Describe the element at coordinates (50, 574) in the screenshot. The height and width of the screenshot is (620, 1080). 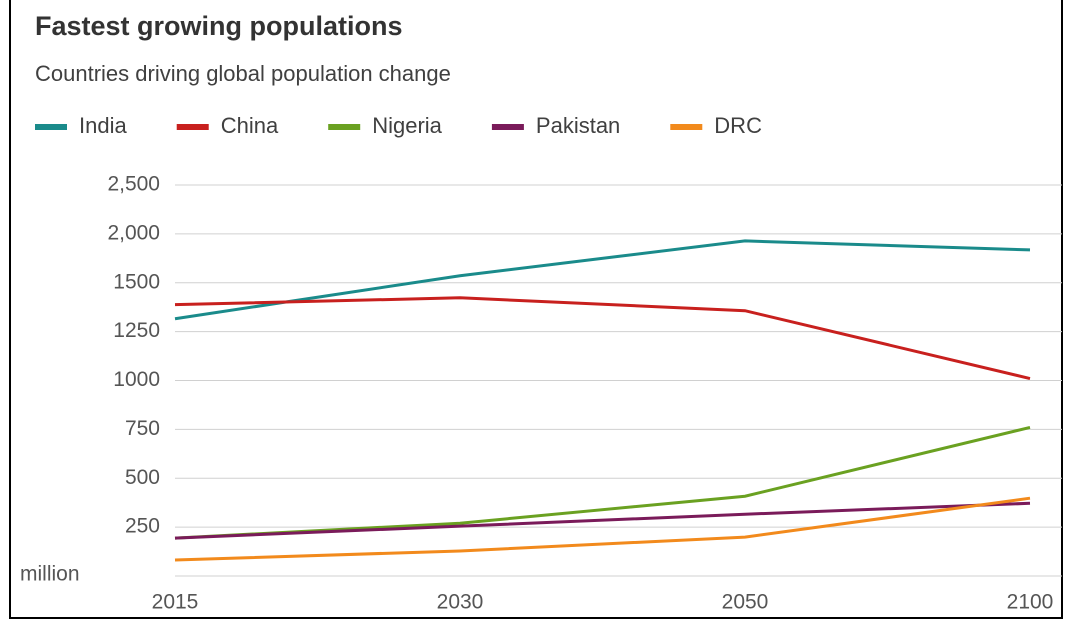
I see `y-unit: million` at that location.